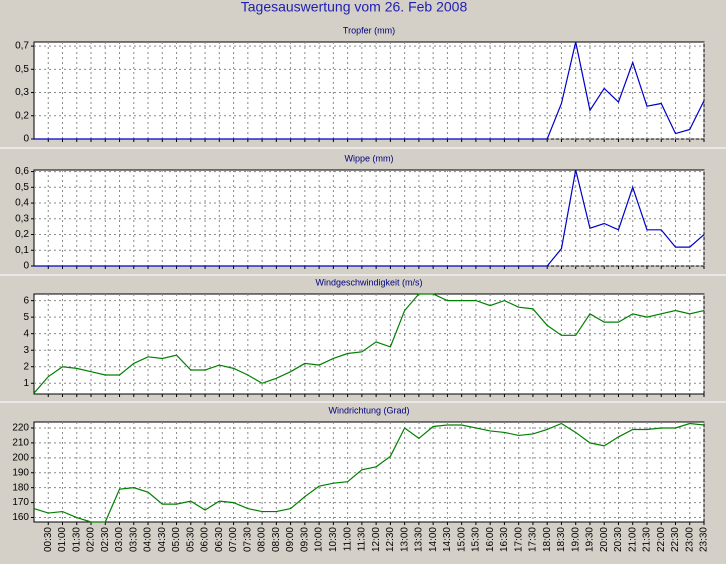 This screenshot has height=564, width=726. Describe the element at coordinates (148, 539) in the screenshot. I see `x-tick-label: 04:00` at that location.